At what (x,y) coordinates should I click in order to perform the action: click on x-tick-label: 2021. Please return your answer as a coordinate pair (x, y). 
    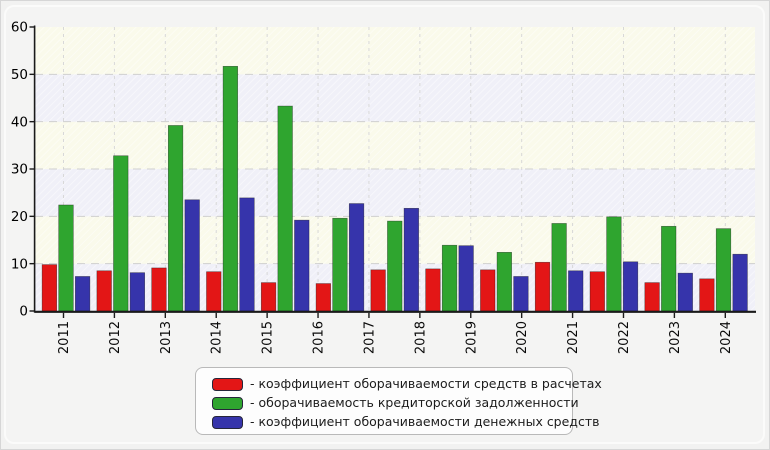
    Looking at the image, I should click on (573, 337).